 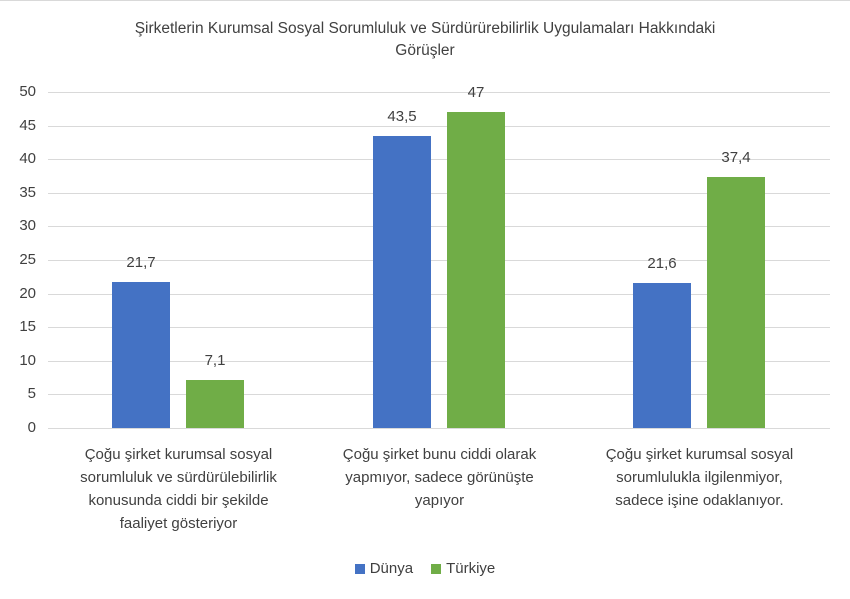 What do you see at coordinates (27, 225) in the screenshot?
I see `y-axis-tick-label: 30` at bounding box center [27, 225].